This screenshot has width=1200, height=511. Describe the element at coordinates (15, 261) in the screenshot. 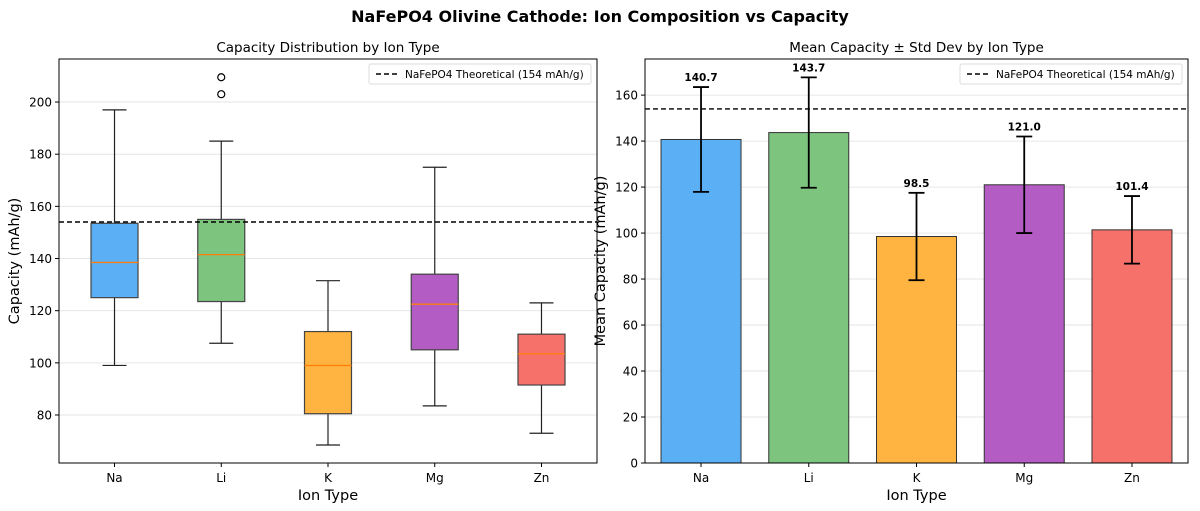

I see `y-axis-label: Capacity (mAh/g)` at that location.